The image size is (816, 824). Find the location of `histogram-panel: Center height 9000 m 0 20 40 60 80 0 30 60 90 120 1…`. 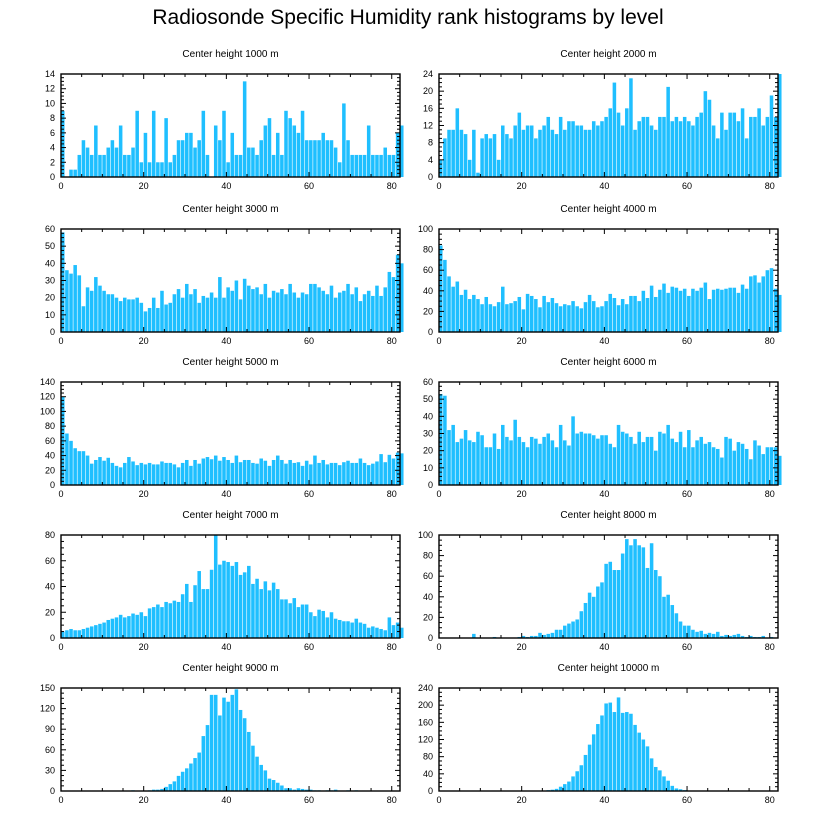

histogram-panel: Center height 9000 m 0 20 40 60 80 0 30 60 90 120 1… is located at coordinates (220, 734).